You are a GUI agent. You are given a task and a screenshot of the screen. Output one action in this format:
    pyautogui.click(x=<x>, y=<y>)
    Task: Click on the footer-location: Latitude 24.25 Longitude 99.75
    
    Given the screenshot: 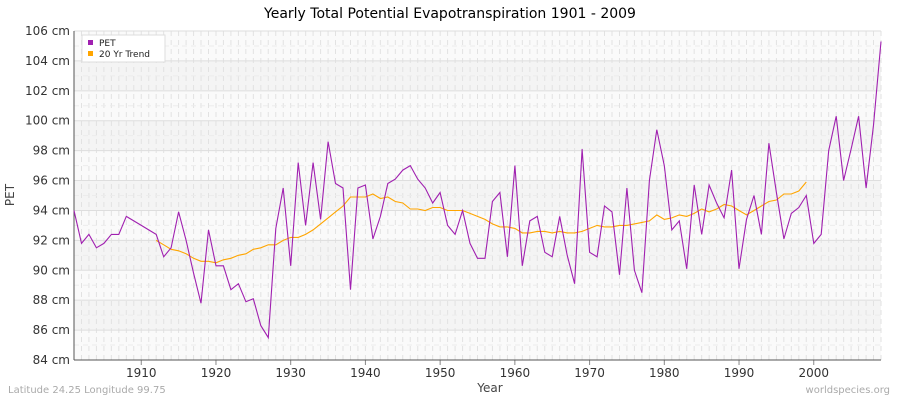 What is the action you would take?
    pyautogui.click(x=87, y=390)
    